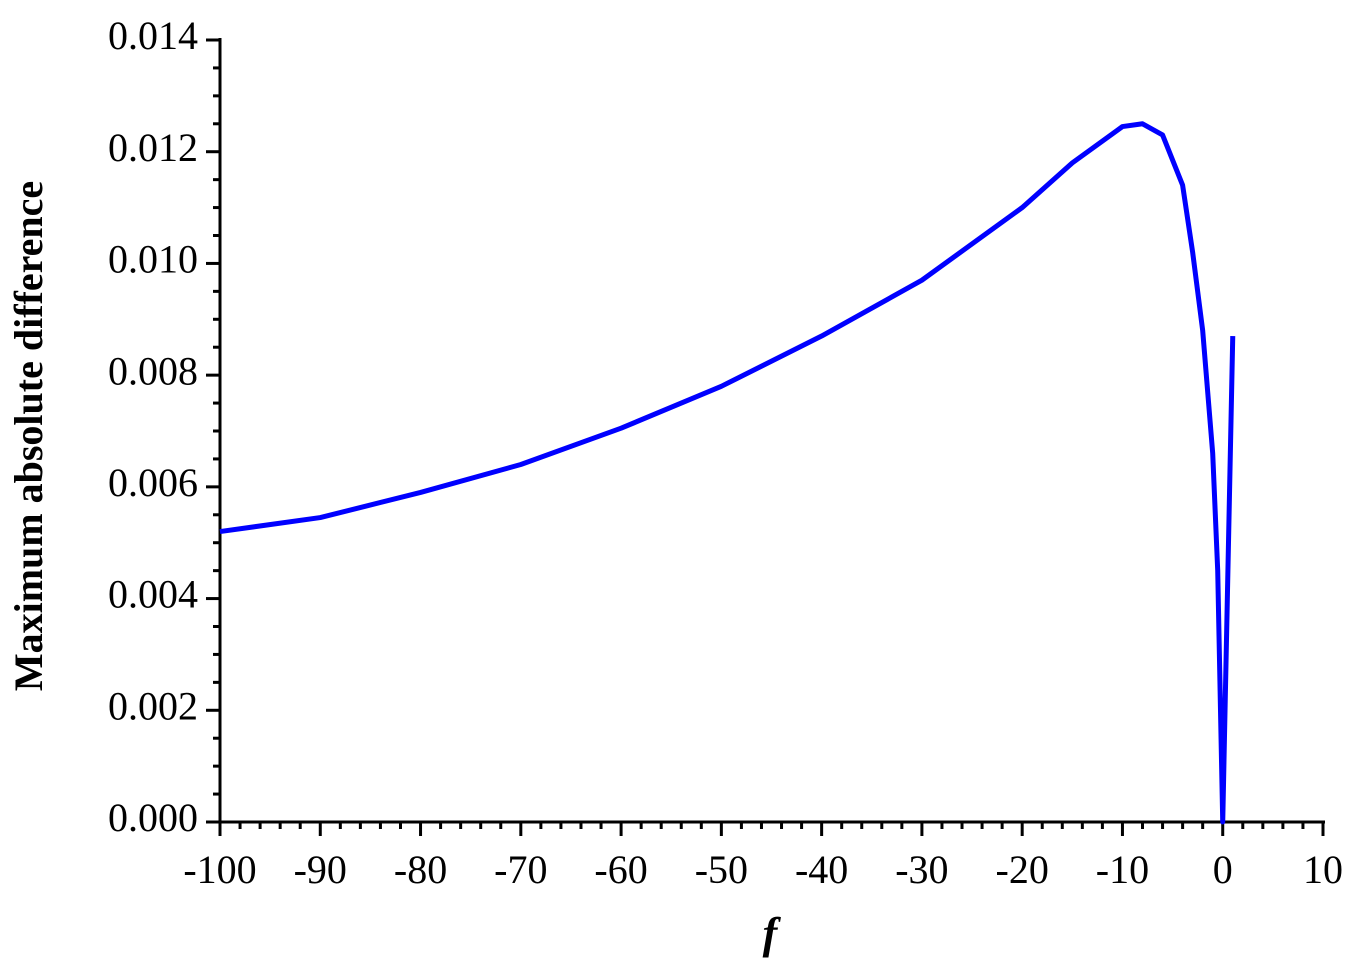  What do you see at coordinates (153, 482) in the screenshot?
I see `y-tick-label: 0.006` at bounding box center [153, 482].